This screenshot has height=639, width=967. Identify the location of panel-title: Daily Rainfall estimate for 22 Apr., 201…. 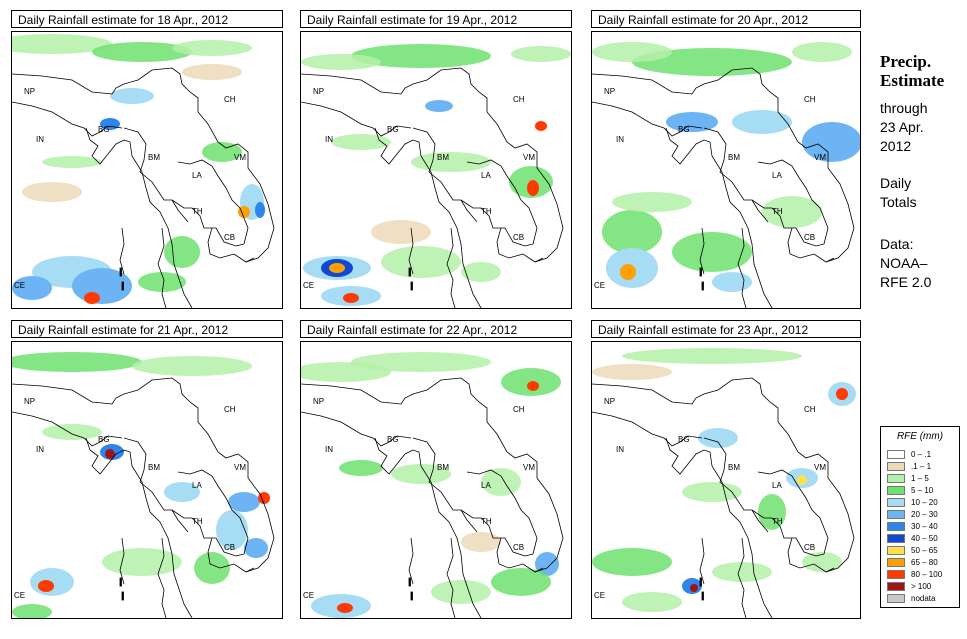
(436, 329).